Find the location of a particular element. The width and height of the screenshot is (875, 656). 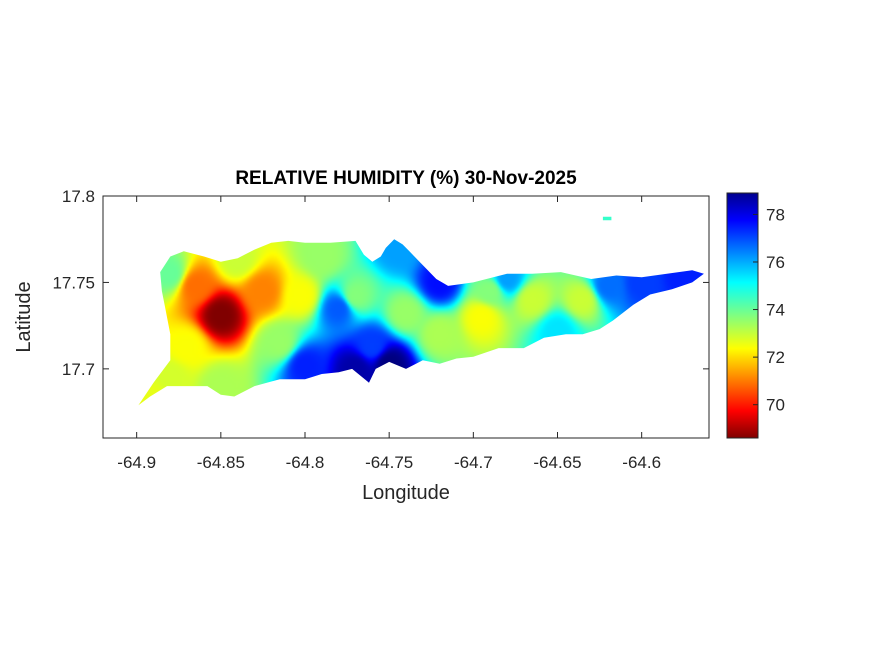

x-tick-label: -64.9 is located at coordinates (136, 462).